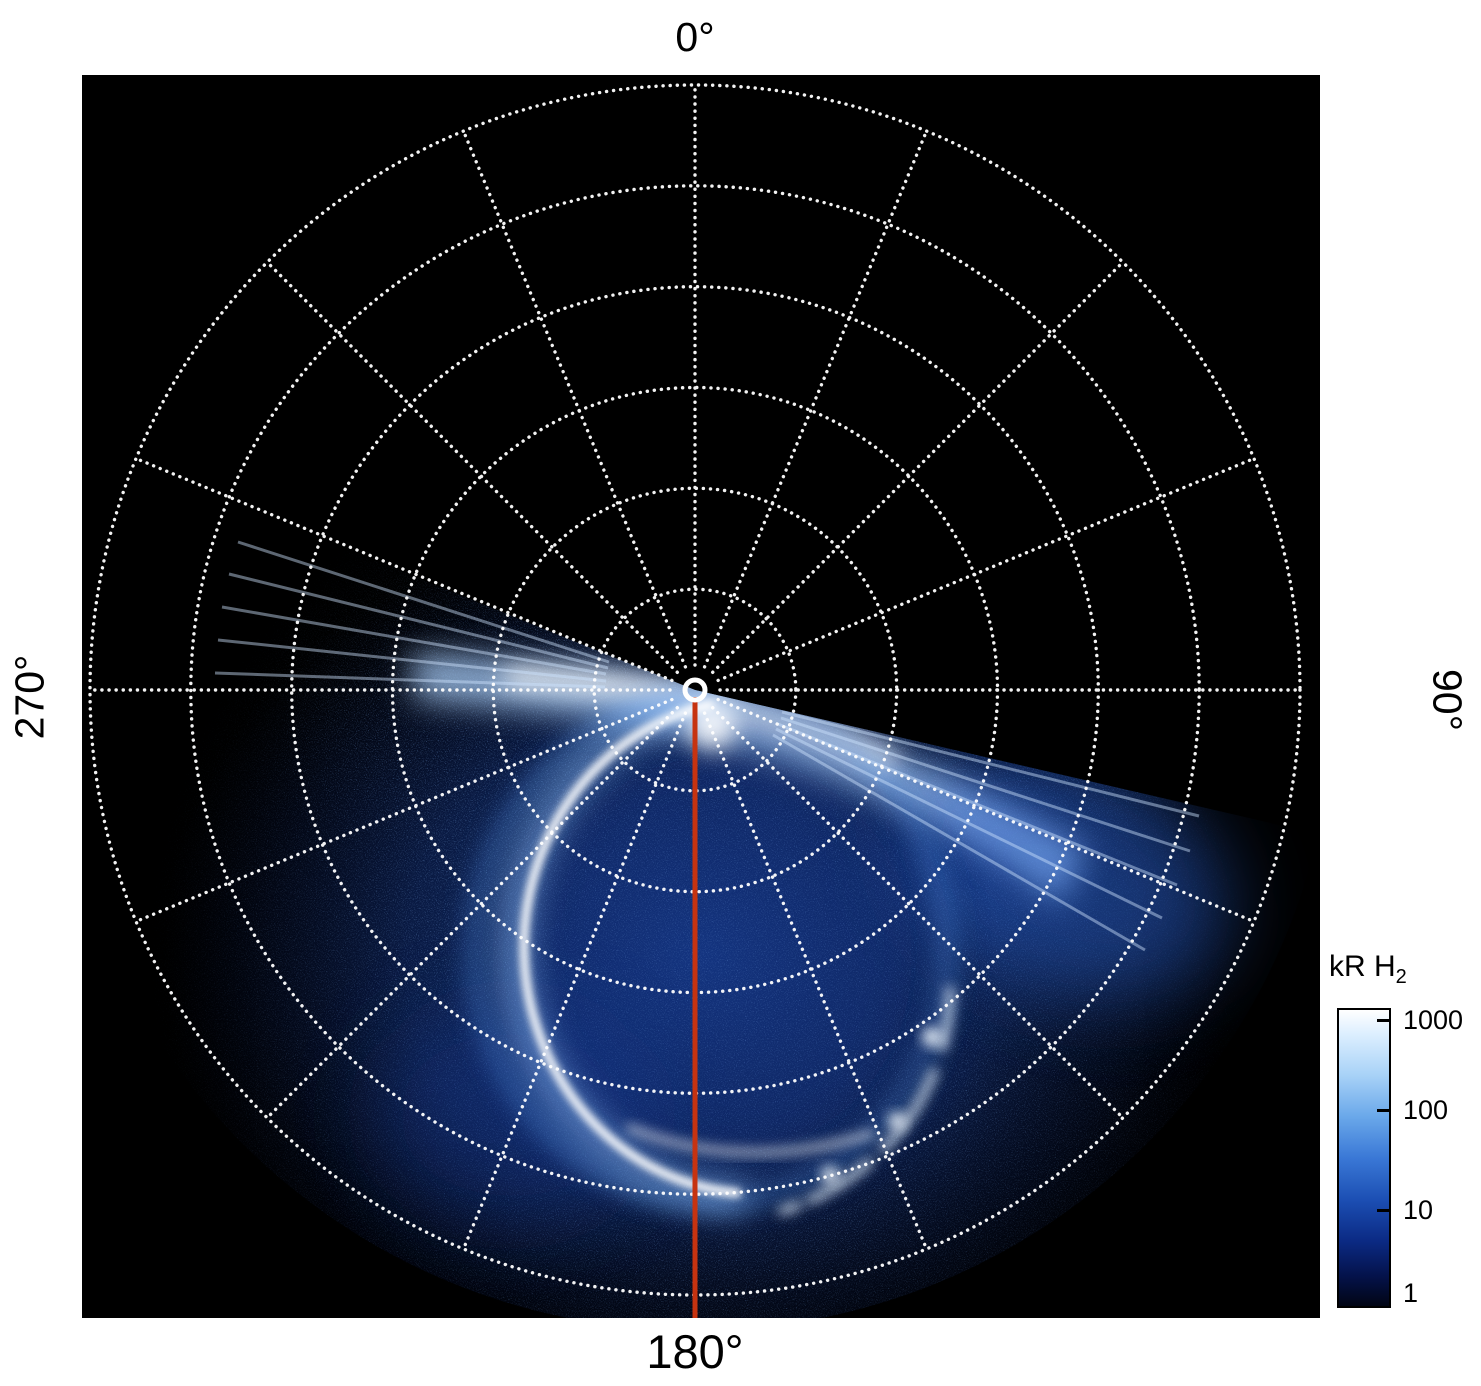 This screenshot has width=1481, height=1386. Describe the element at coordinates (1447, 700) in the screenshot. I see `angle-label-90: 90°` at that location.